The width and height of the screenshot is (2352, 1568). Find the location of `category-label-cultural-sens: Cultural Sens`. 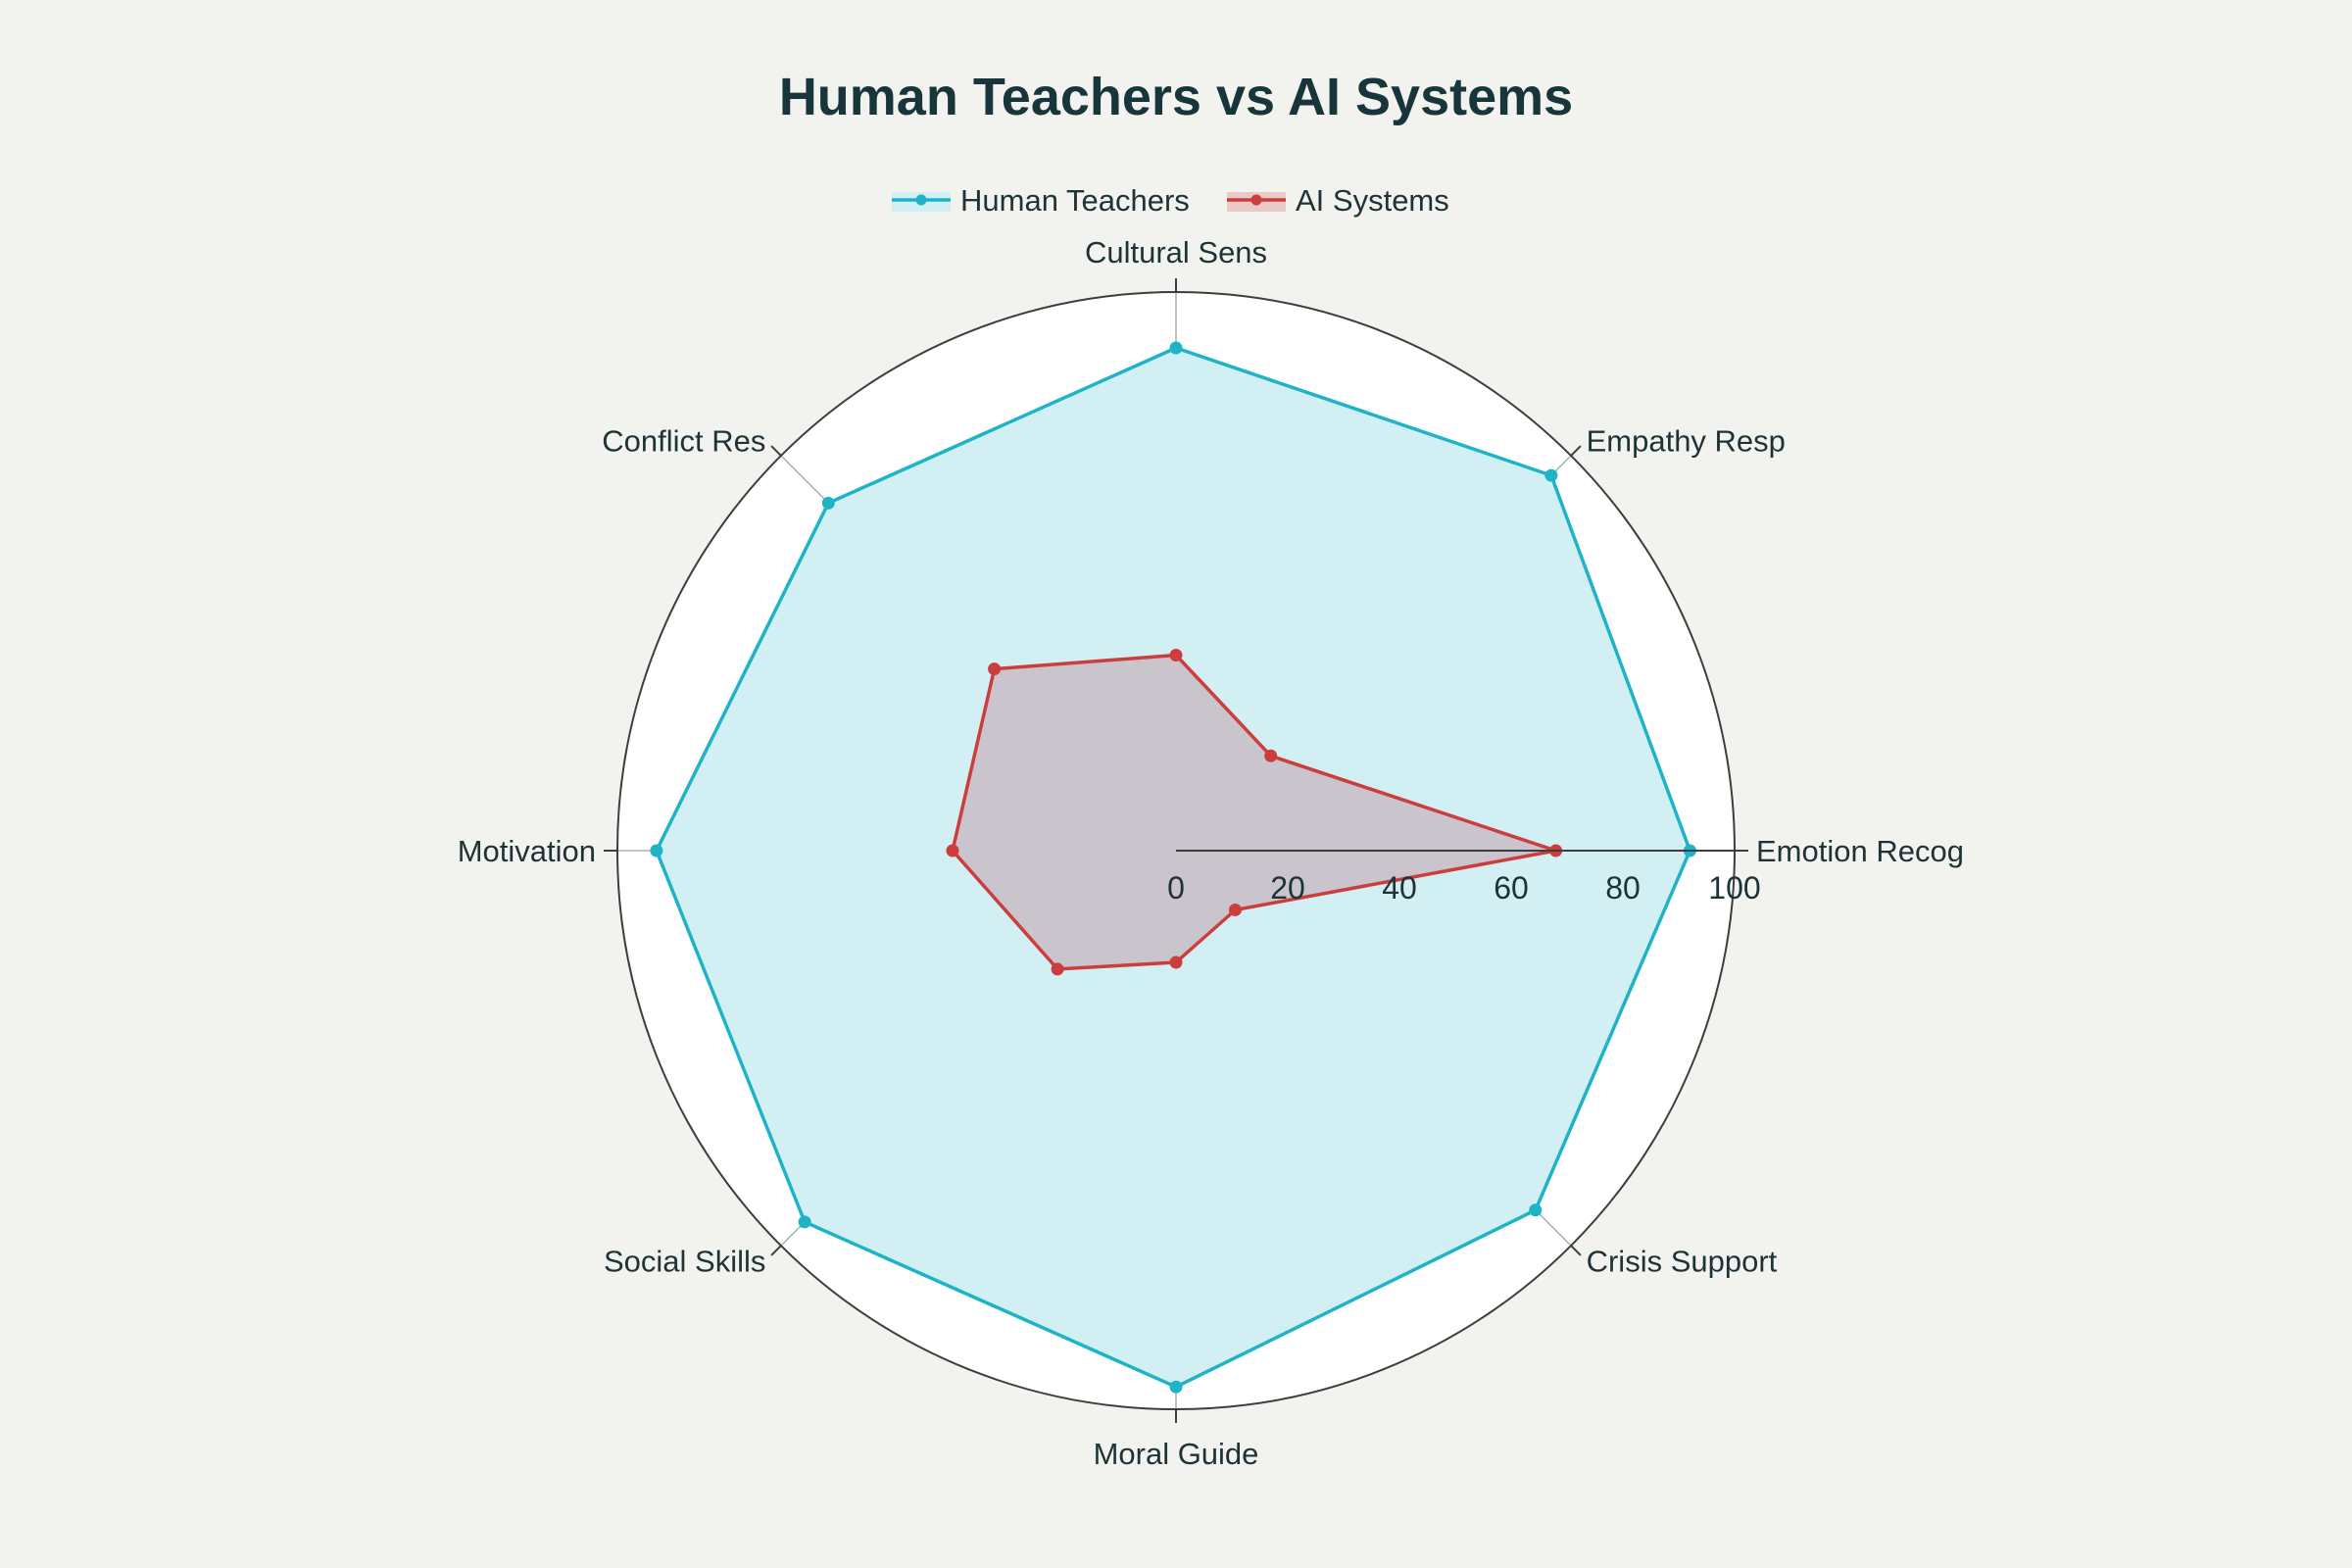

category-label-cultural-sens: Cultural Sens is located at coordinates (1176, 253).